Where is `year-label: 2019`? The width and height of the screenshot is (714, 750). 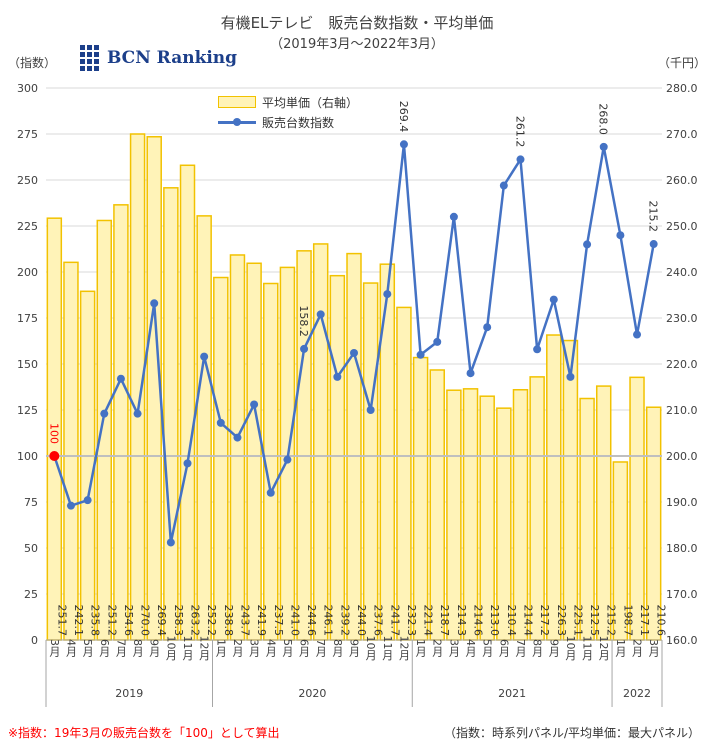
year-label: 2019 is located at coordinates (129, 693).